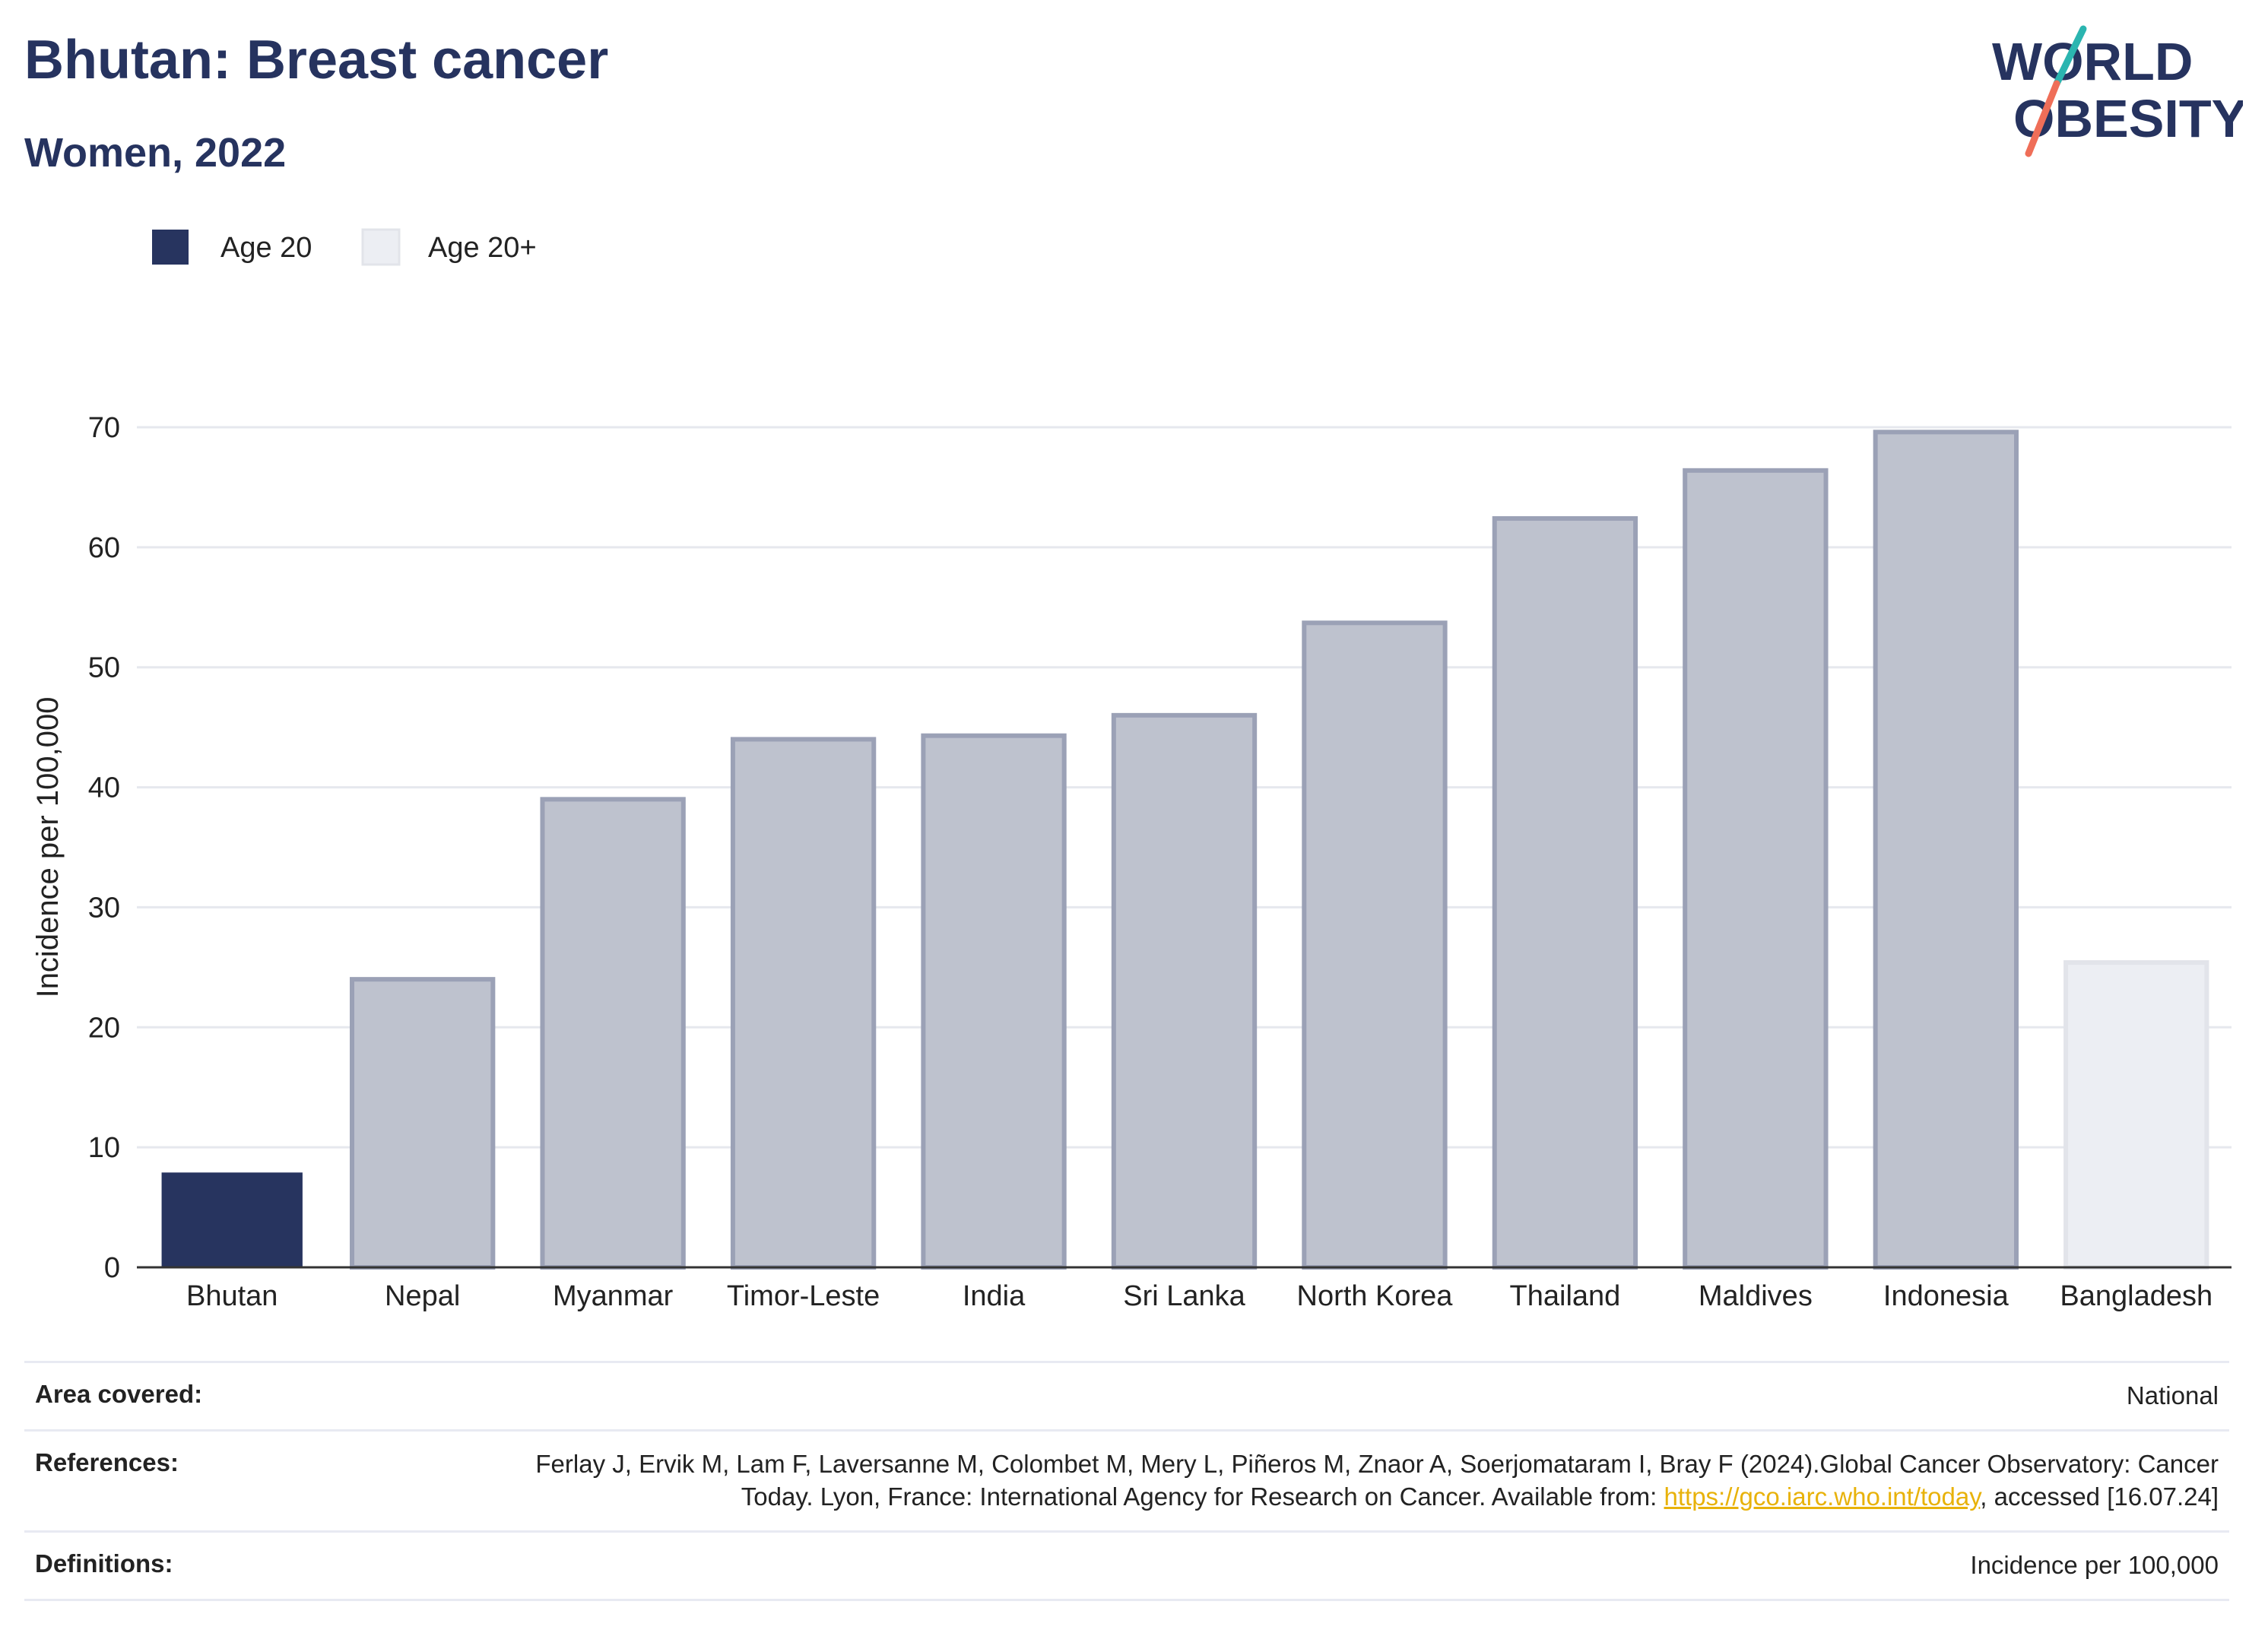 Image resolution: width=2249 pixels, height=1652 pixels. What do you see at coordinates (423, 1123) in the screenshot?
I see `bar-nepal` at bounding box center [423, 1123].